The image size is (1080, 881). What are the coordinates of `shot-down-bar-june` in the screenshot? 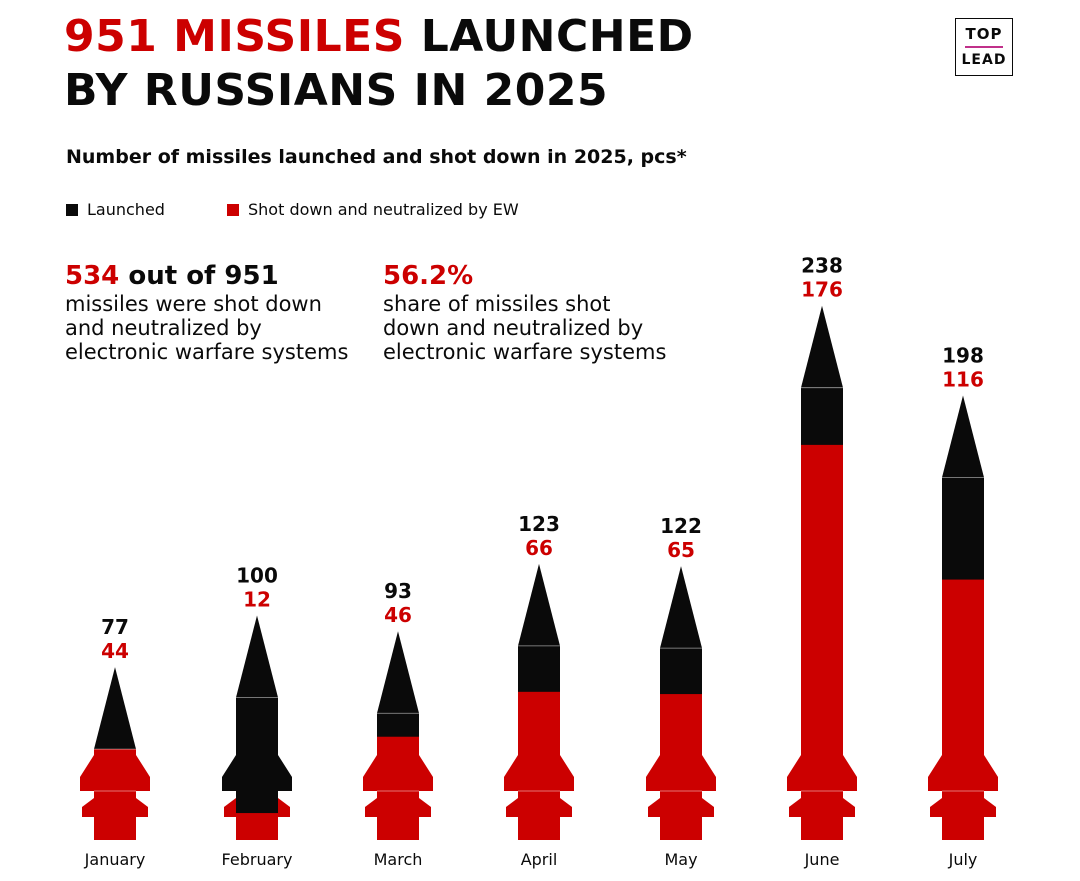 It's located at (822, 642).